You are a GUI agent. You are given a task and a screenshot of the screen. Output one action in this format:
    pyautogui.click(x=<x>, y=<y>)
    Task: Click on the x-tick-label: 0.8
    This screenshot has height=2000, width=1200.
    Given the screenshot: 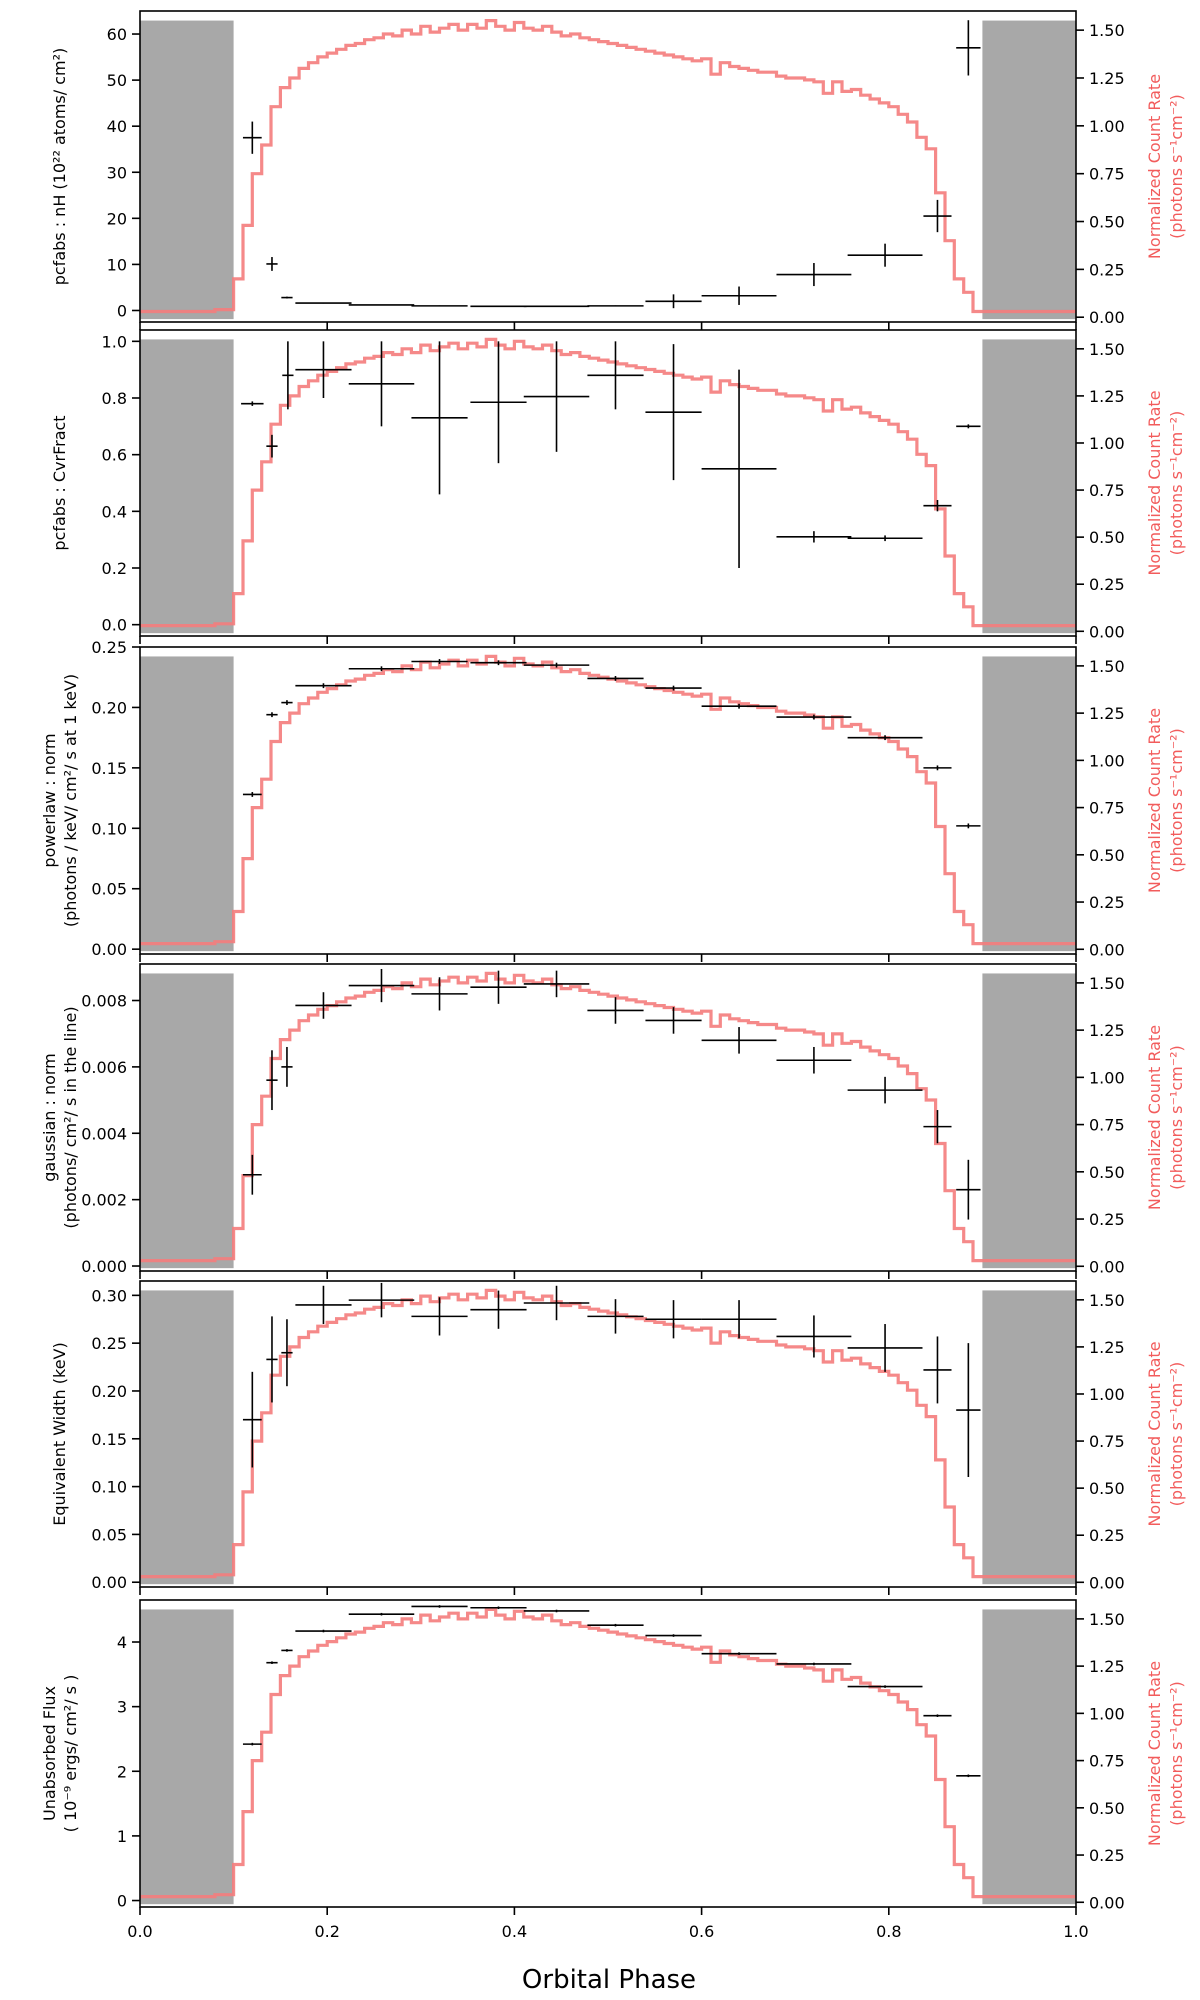 What is the action you would take?
    pyautogui.click(x=888, y=1931)
    